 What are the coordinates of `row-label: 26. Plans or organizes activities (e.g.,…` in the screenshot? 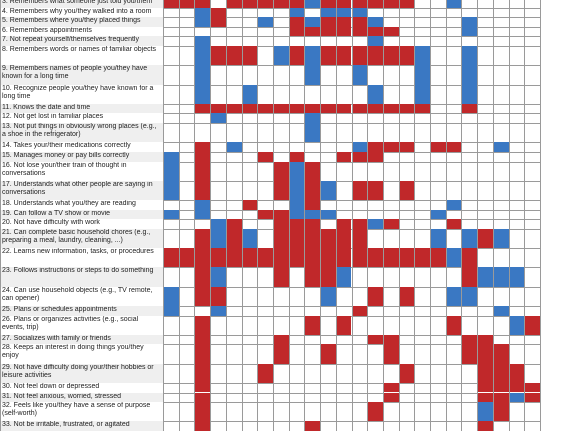 It's located at (81, 325).